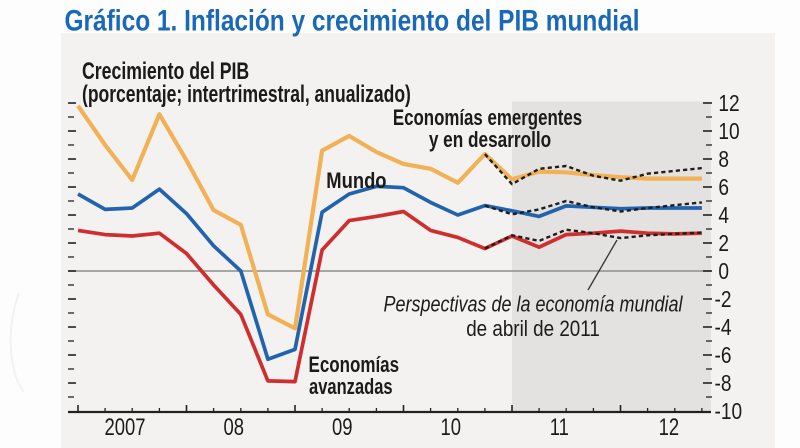 Image resolution: width=800 pixels, height=448 pixels. What do you see at coordinates (723, 243) in the screenshot?
I see `svg-text: 2` at bounding box center [723, 243].